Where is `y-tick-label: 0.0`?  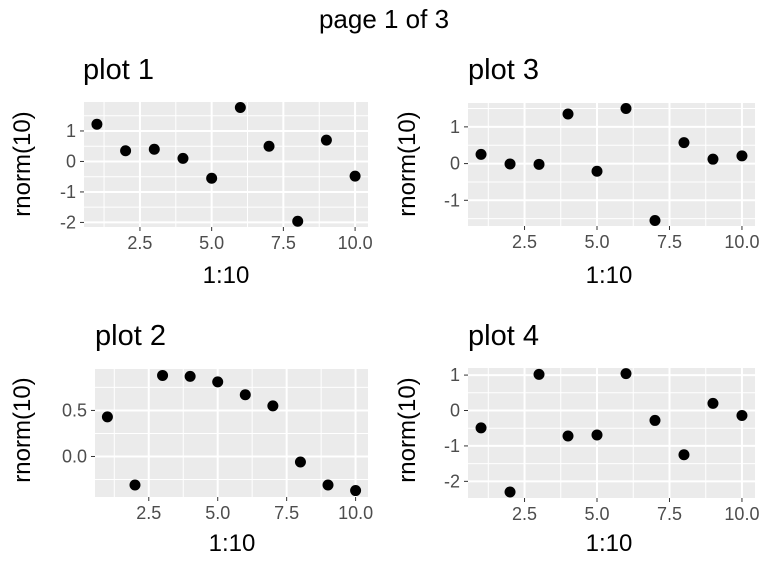
y-tick-label: 0.0 is located at coordinates (74, 456).